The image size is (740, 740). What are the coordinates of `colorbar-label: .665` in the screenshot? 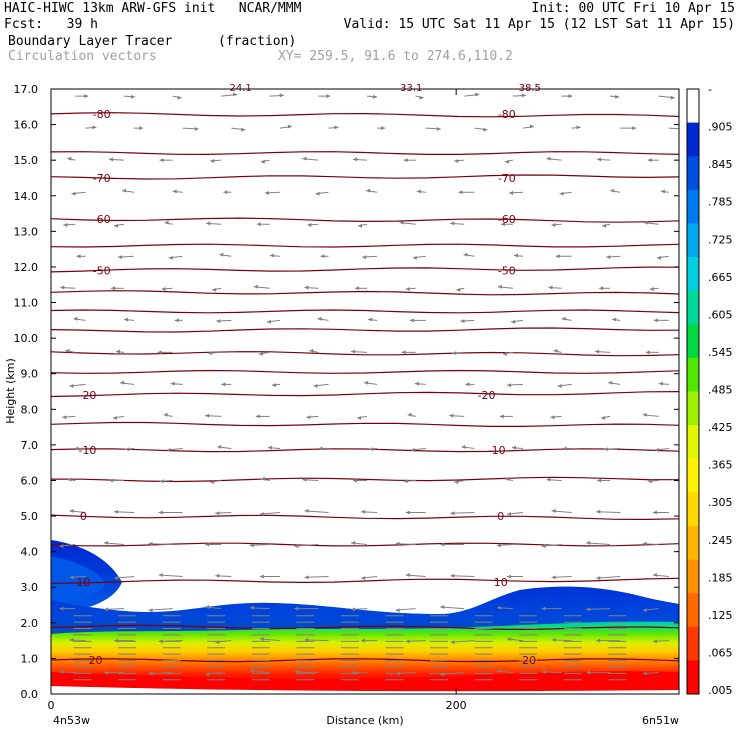 It's located at (720, 277).